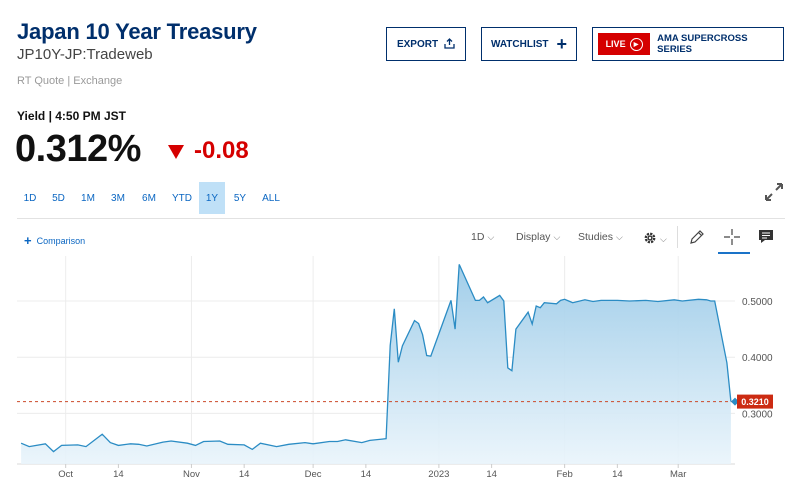 The image size is (795, 487). I want to click on range-selector: 1D 5D 1M 3M 6M YTD 1Y 5Y ALL, so click(151, 198).